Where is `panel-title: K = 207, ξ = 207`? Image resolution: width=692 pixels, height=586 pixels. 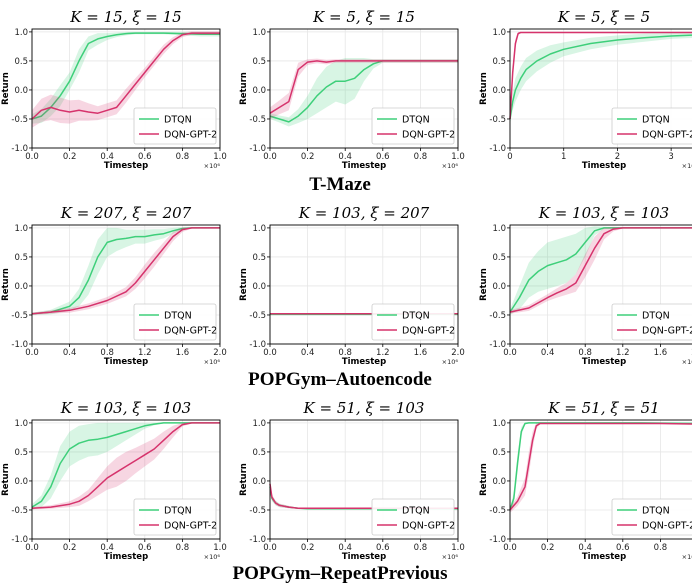 panel-title: K = 207, ξ = 207 is located at coordinates (126, 213).